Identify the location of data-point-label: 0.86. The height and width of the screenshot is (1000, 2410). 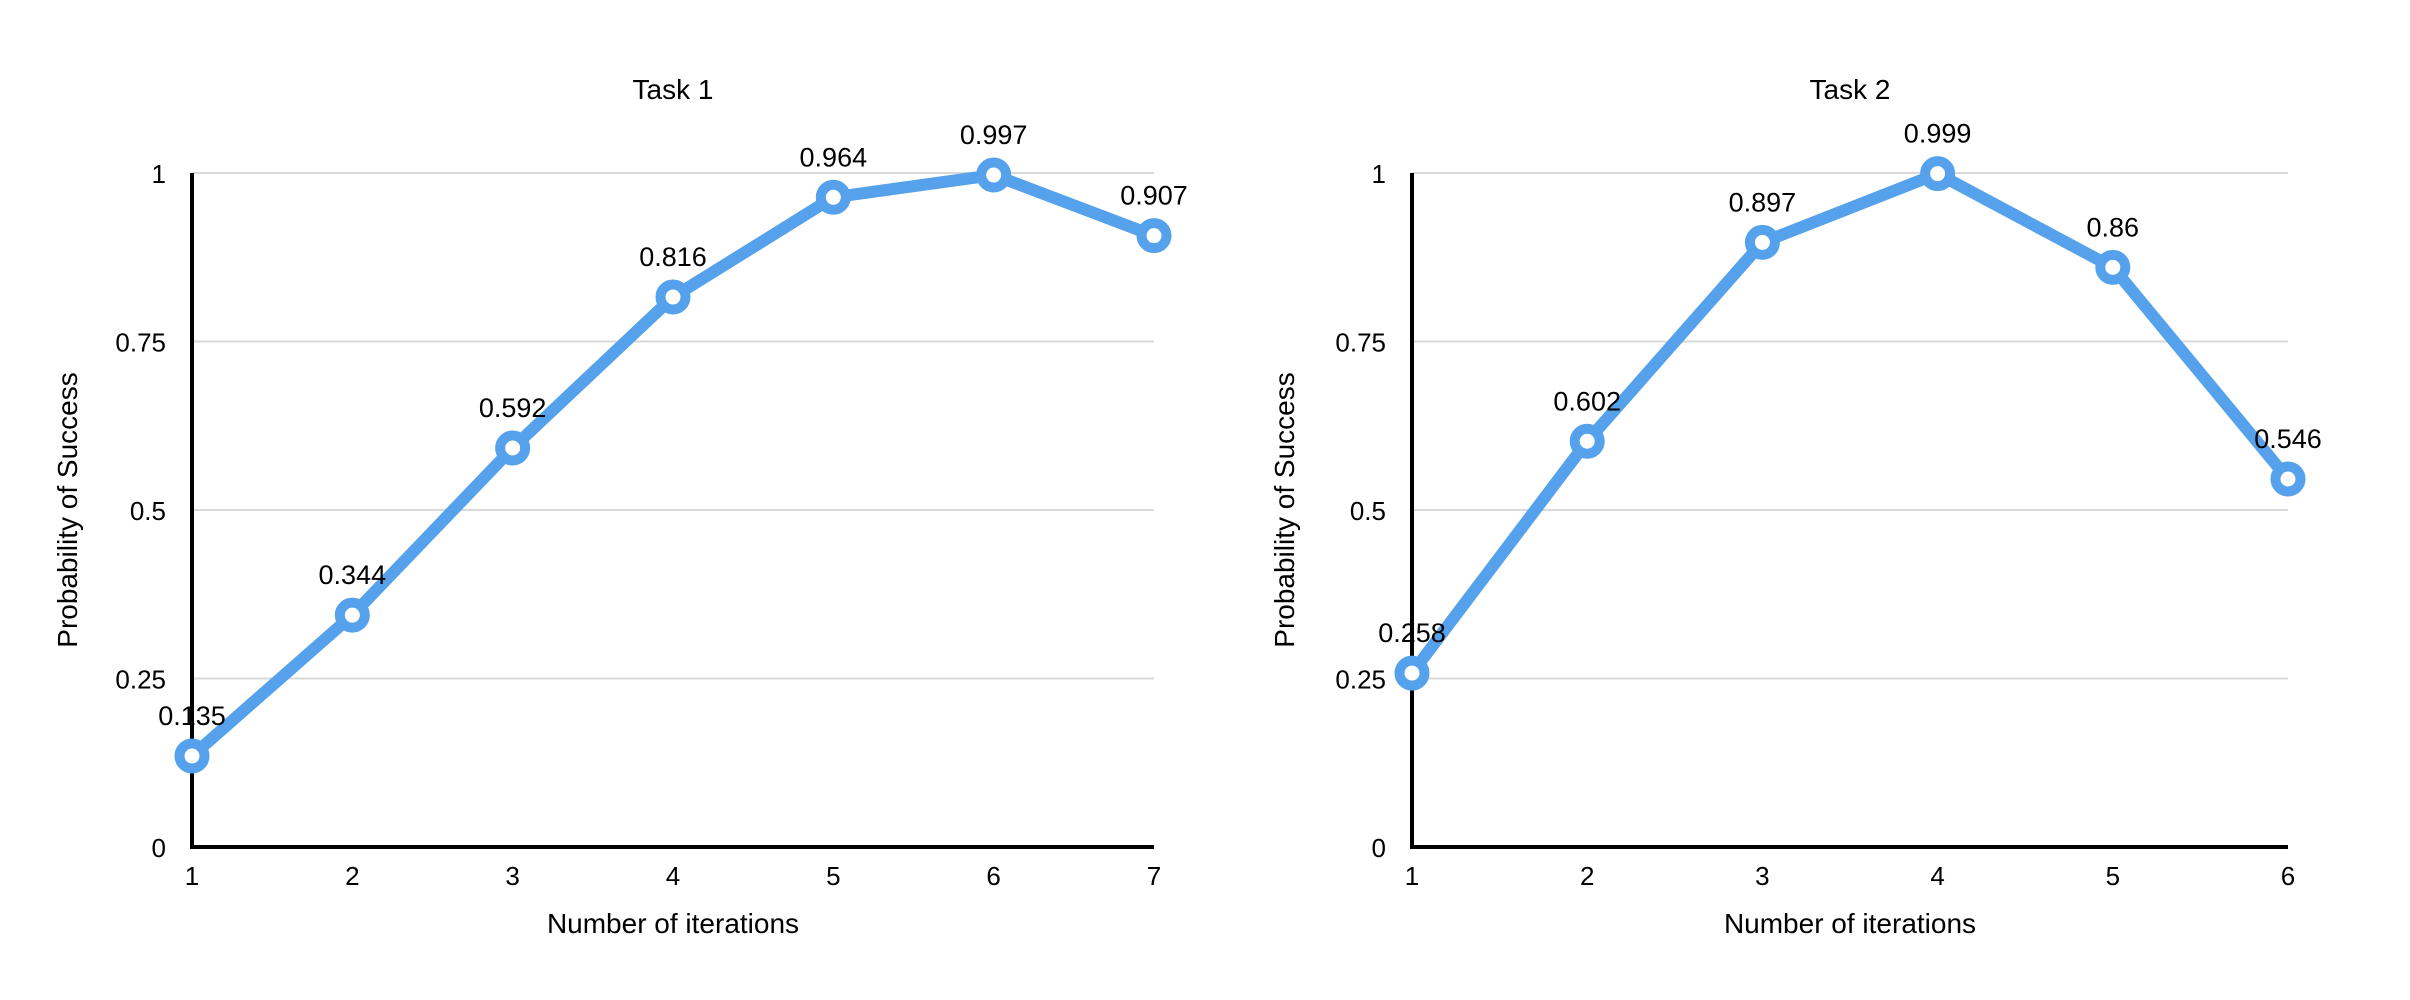
(2113, 227).